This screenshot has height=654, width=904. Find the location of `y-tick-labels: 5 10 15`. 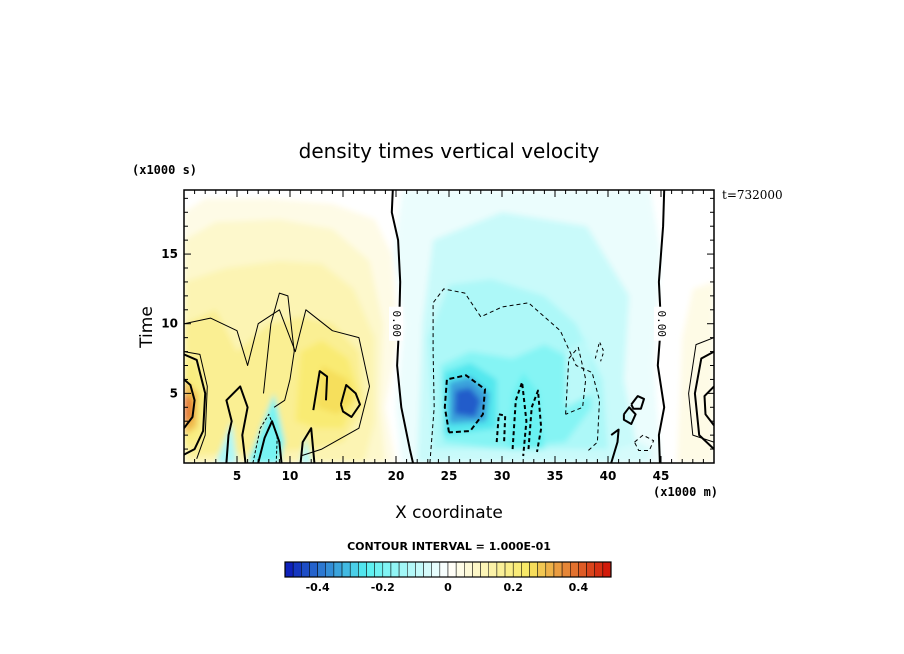

y-tick-labels: 5 10 15 is located at coordinates (169, 323).